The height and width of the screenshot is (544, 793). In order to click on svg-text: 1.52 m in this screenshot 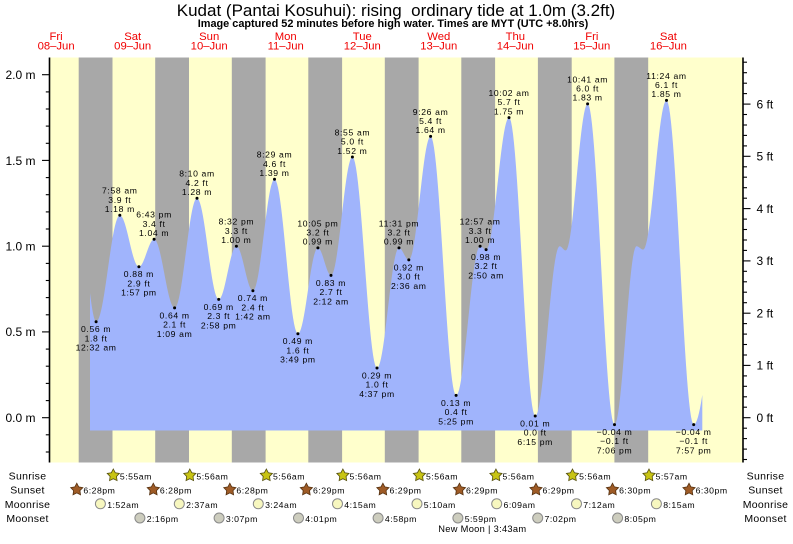, I will do `click(352, 151)`.